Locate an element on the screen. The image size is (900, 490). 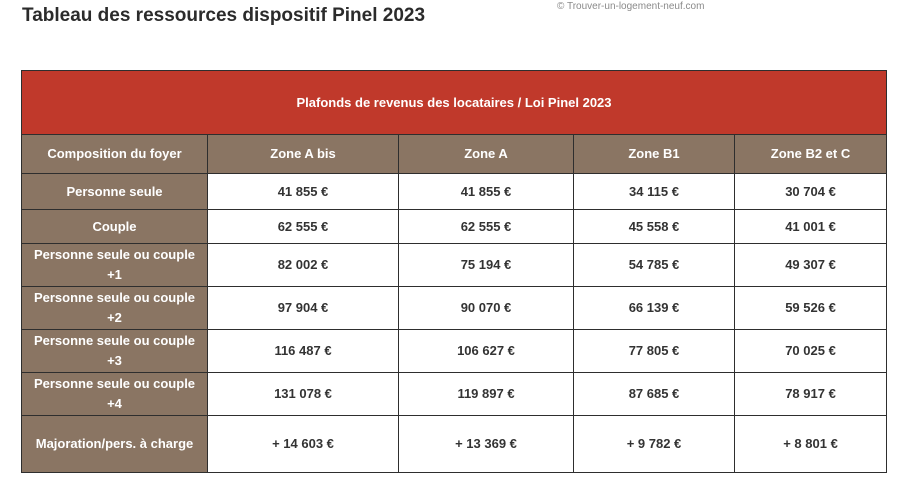
cell-zone-a-bis: 41 855 € is located at coordinates (303, 191).